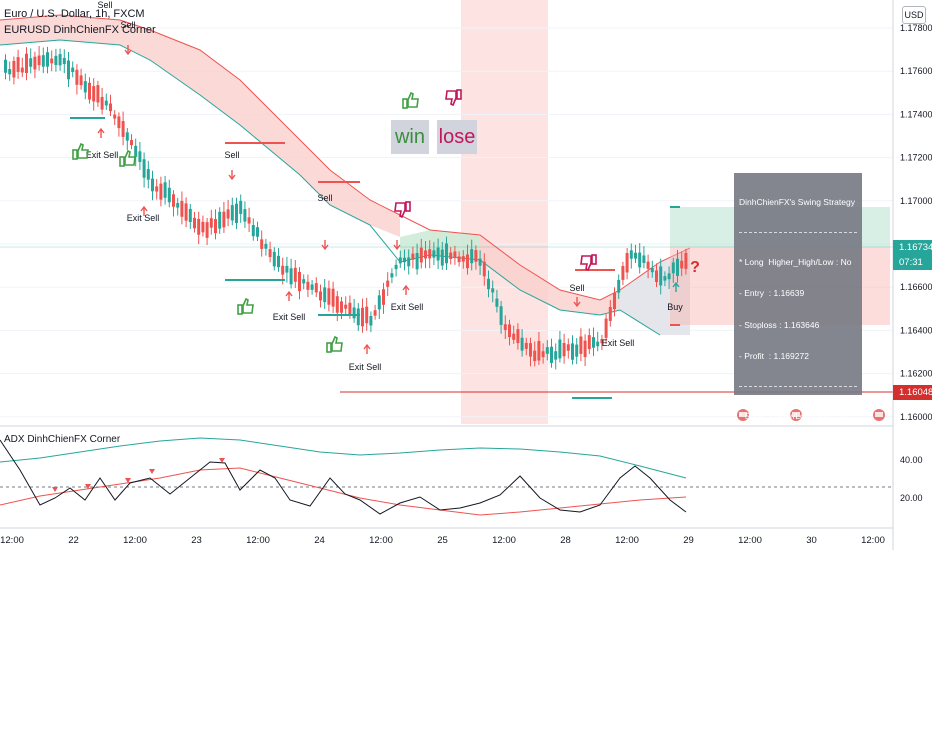 The width and height of the screenshot is (932, 747). What do you see at coordinates (916, 287) in the screenshot?
I see `price-tick-label: 1.16600` at bounding box center [916, 287].